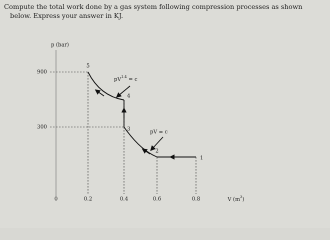 The height and width of the screenshot is (240, 330). Describe the element at coordinates (201, 159) in the screenshot. I see `point-label: 1` at that location.